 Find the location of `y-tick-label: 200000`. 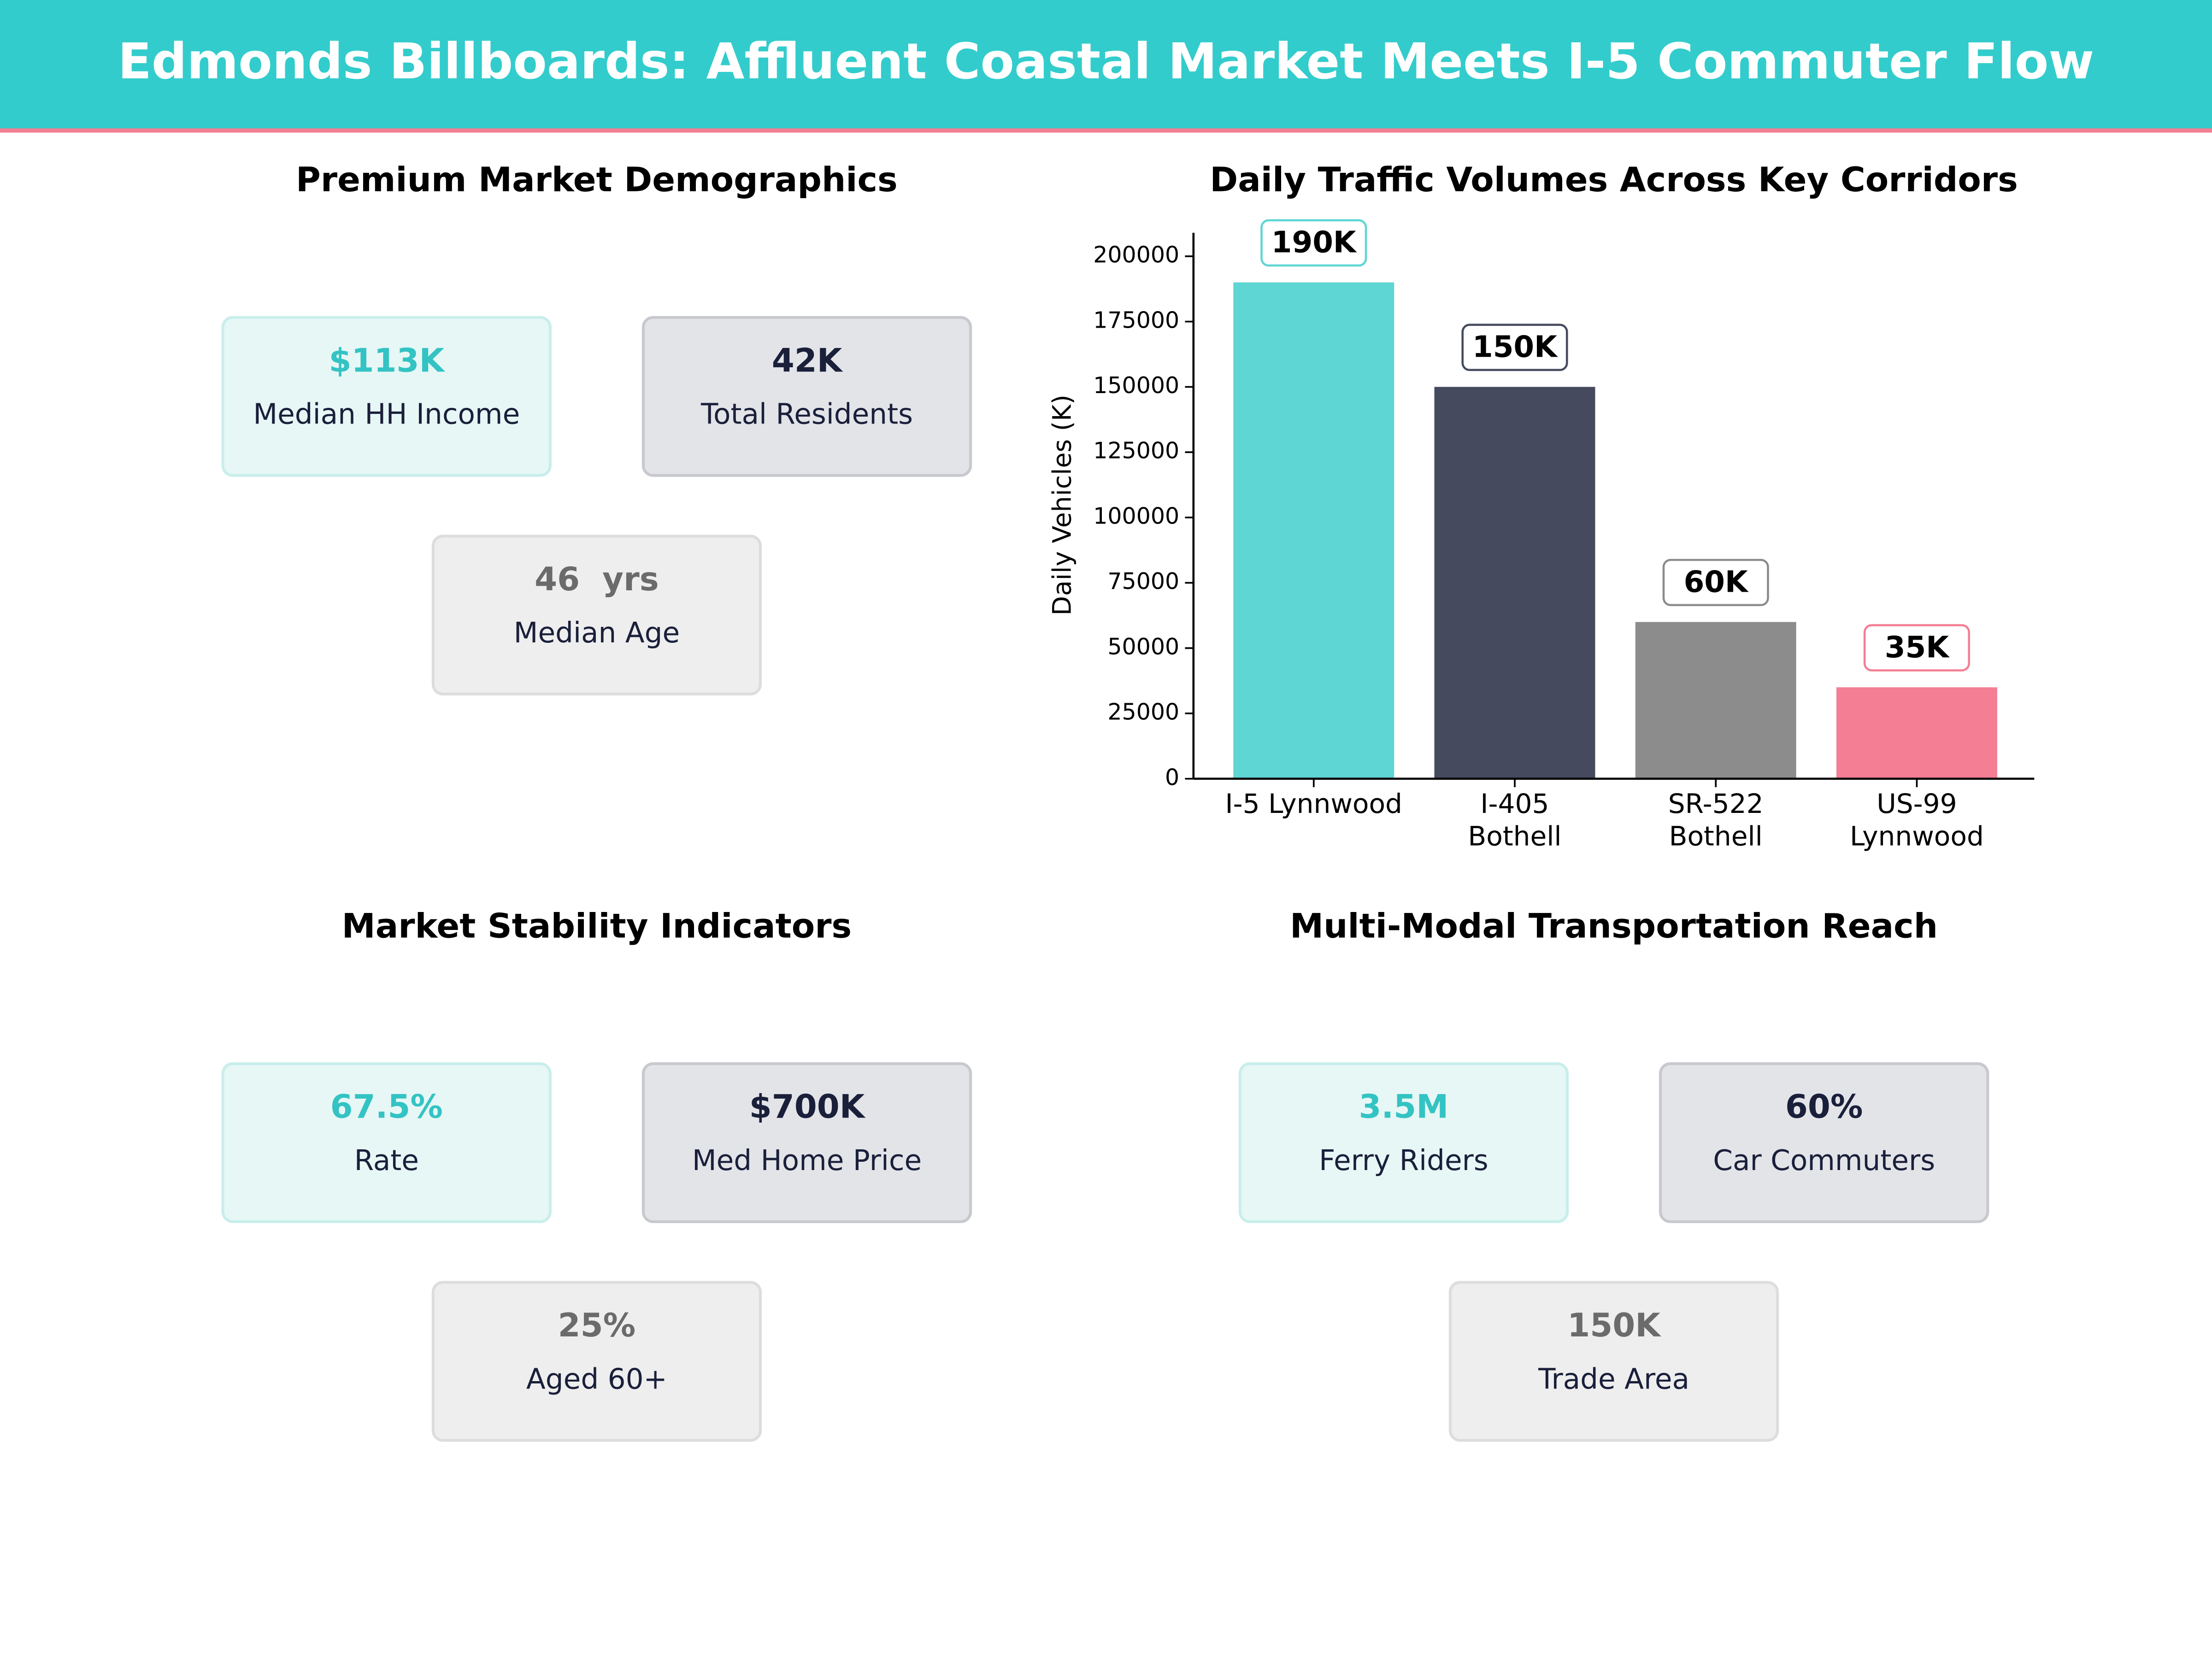

y-tick-label: 200000 is located at coordinates (1136, 255).